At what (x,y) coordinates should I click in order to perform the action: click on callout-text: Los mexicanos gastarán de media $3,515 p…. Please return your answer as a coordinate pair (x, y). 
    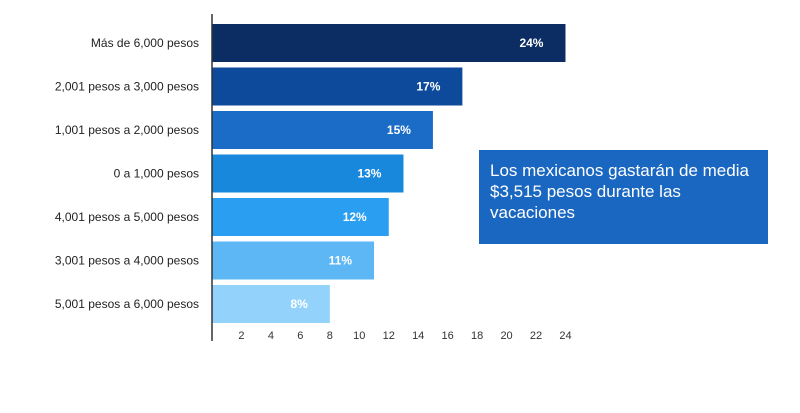
    Looking at the image, I should click on (619, 191).